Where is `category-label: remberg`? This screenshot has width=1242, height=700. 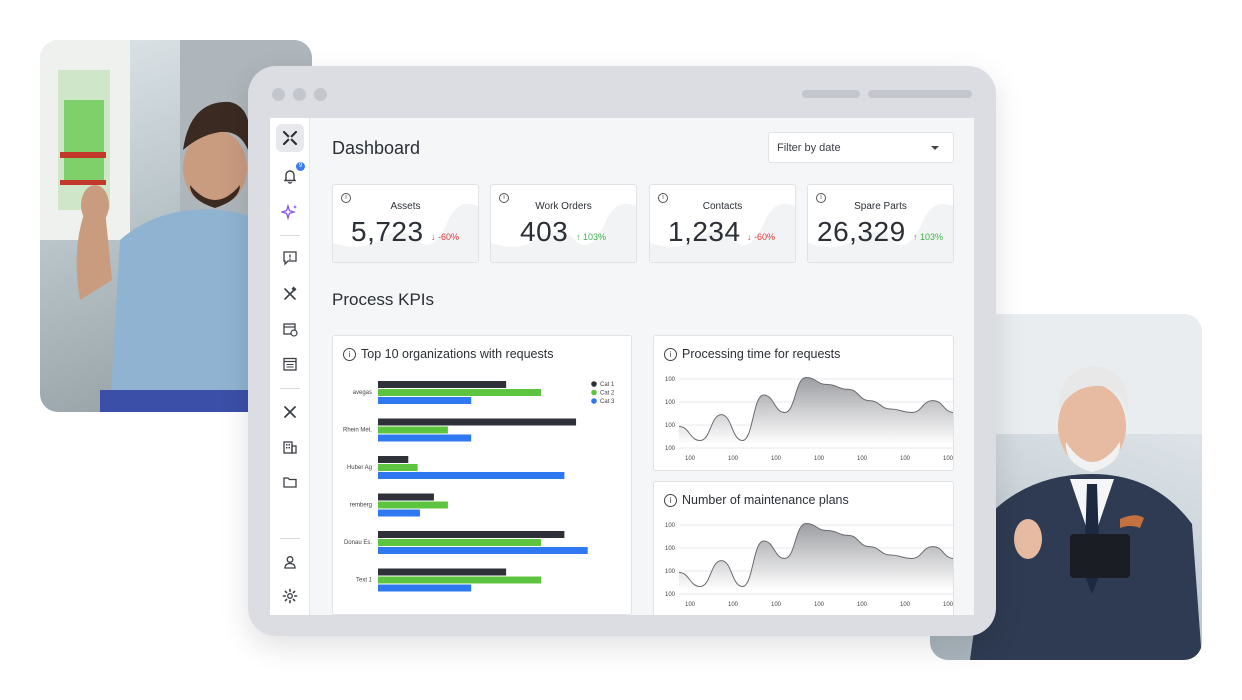
category-label: remberg is located at coordinates (361, 506).